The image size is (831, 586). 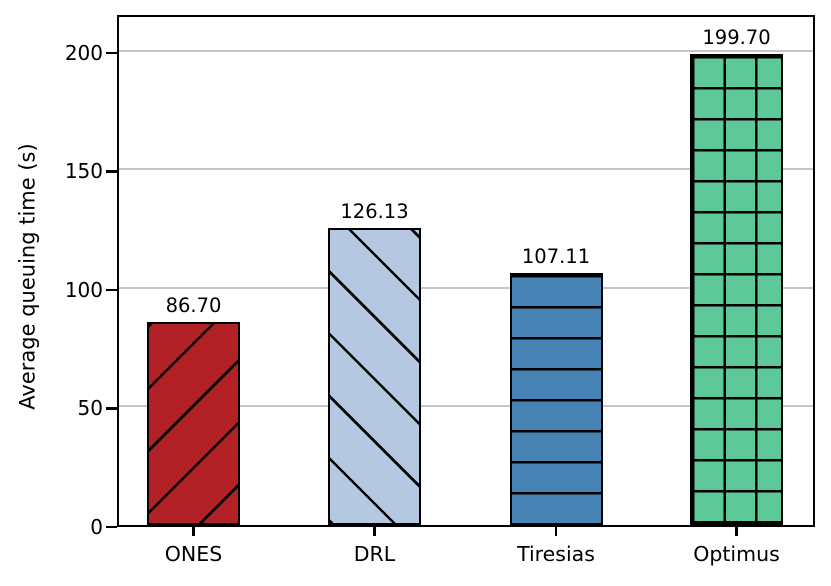 I want to click on x-axis-category-label: Tiresias, so click(x=556, y=554).